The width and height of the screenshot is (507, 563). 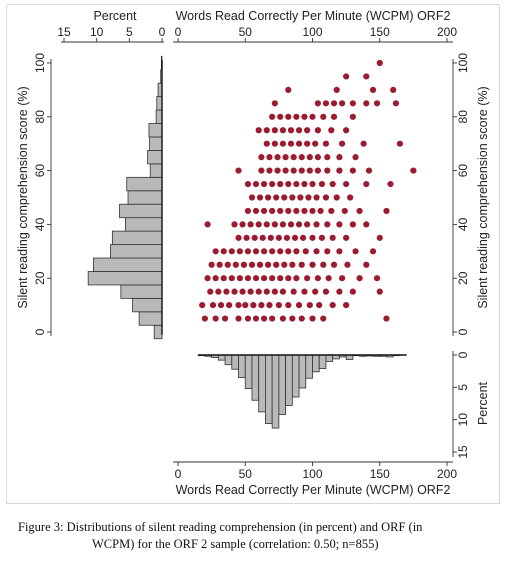 What do you see at coordinates (447, 474) in the screenshot?
I see `bottom-x-tick-label: 200` at bounding box center [447, 474].